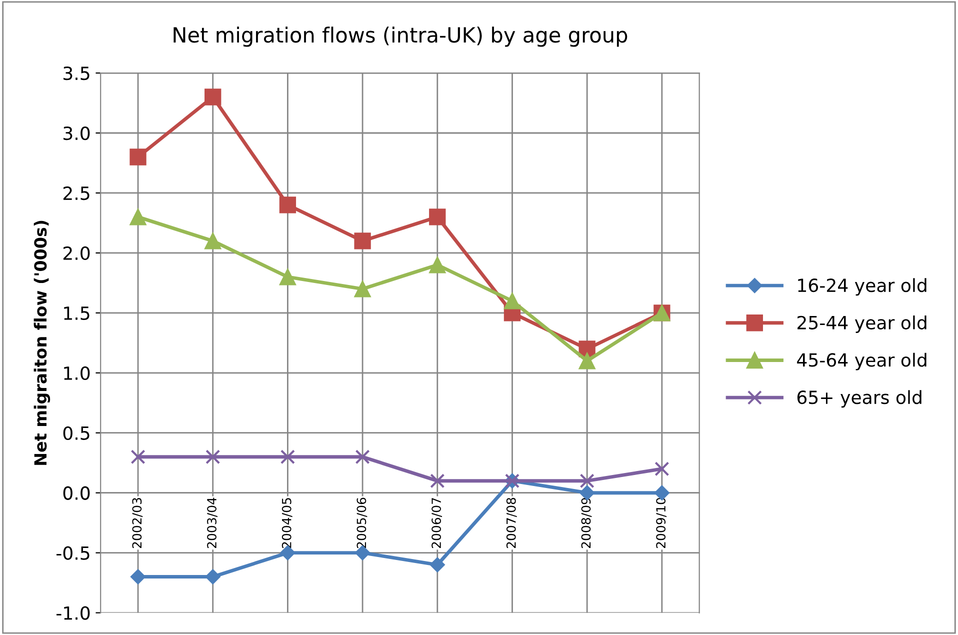 Image resolution: width=958 pixels, height=635 pixels. What do you see at coordinates (362, 523) in the screenshot?
I see `x-tick-label: 2005/06` at bounding box center [362, 523].